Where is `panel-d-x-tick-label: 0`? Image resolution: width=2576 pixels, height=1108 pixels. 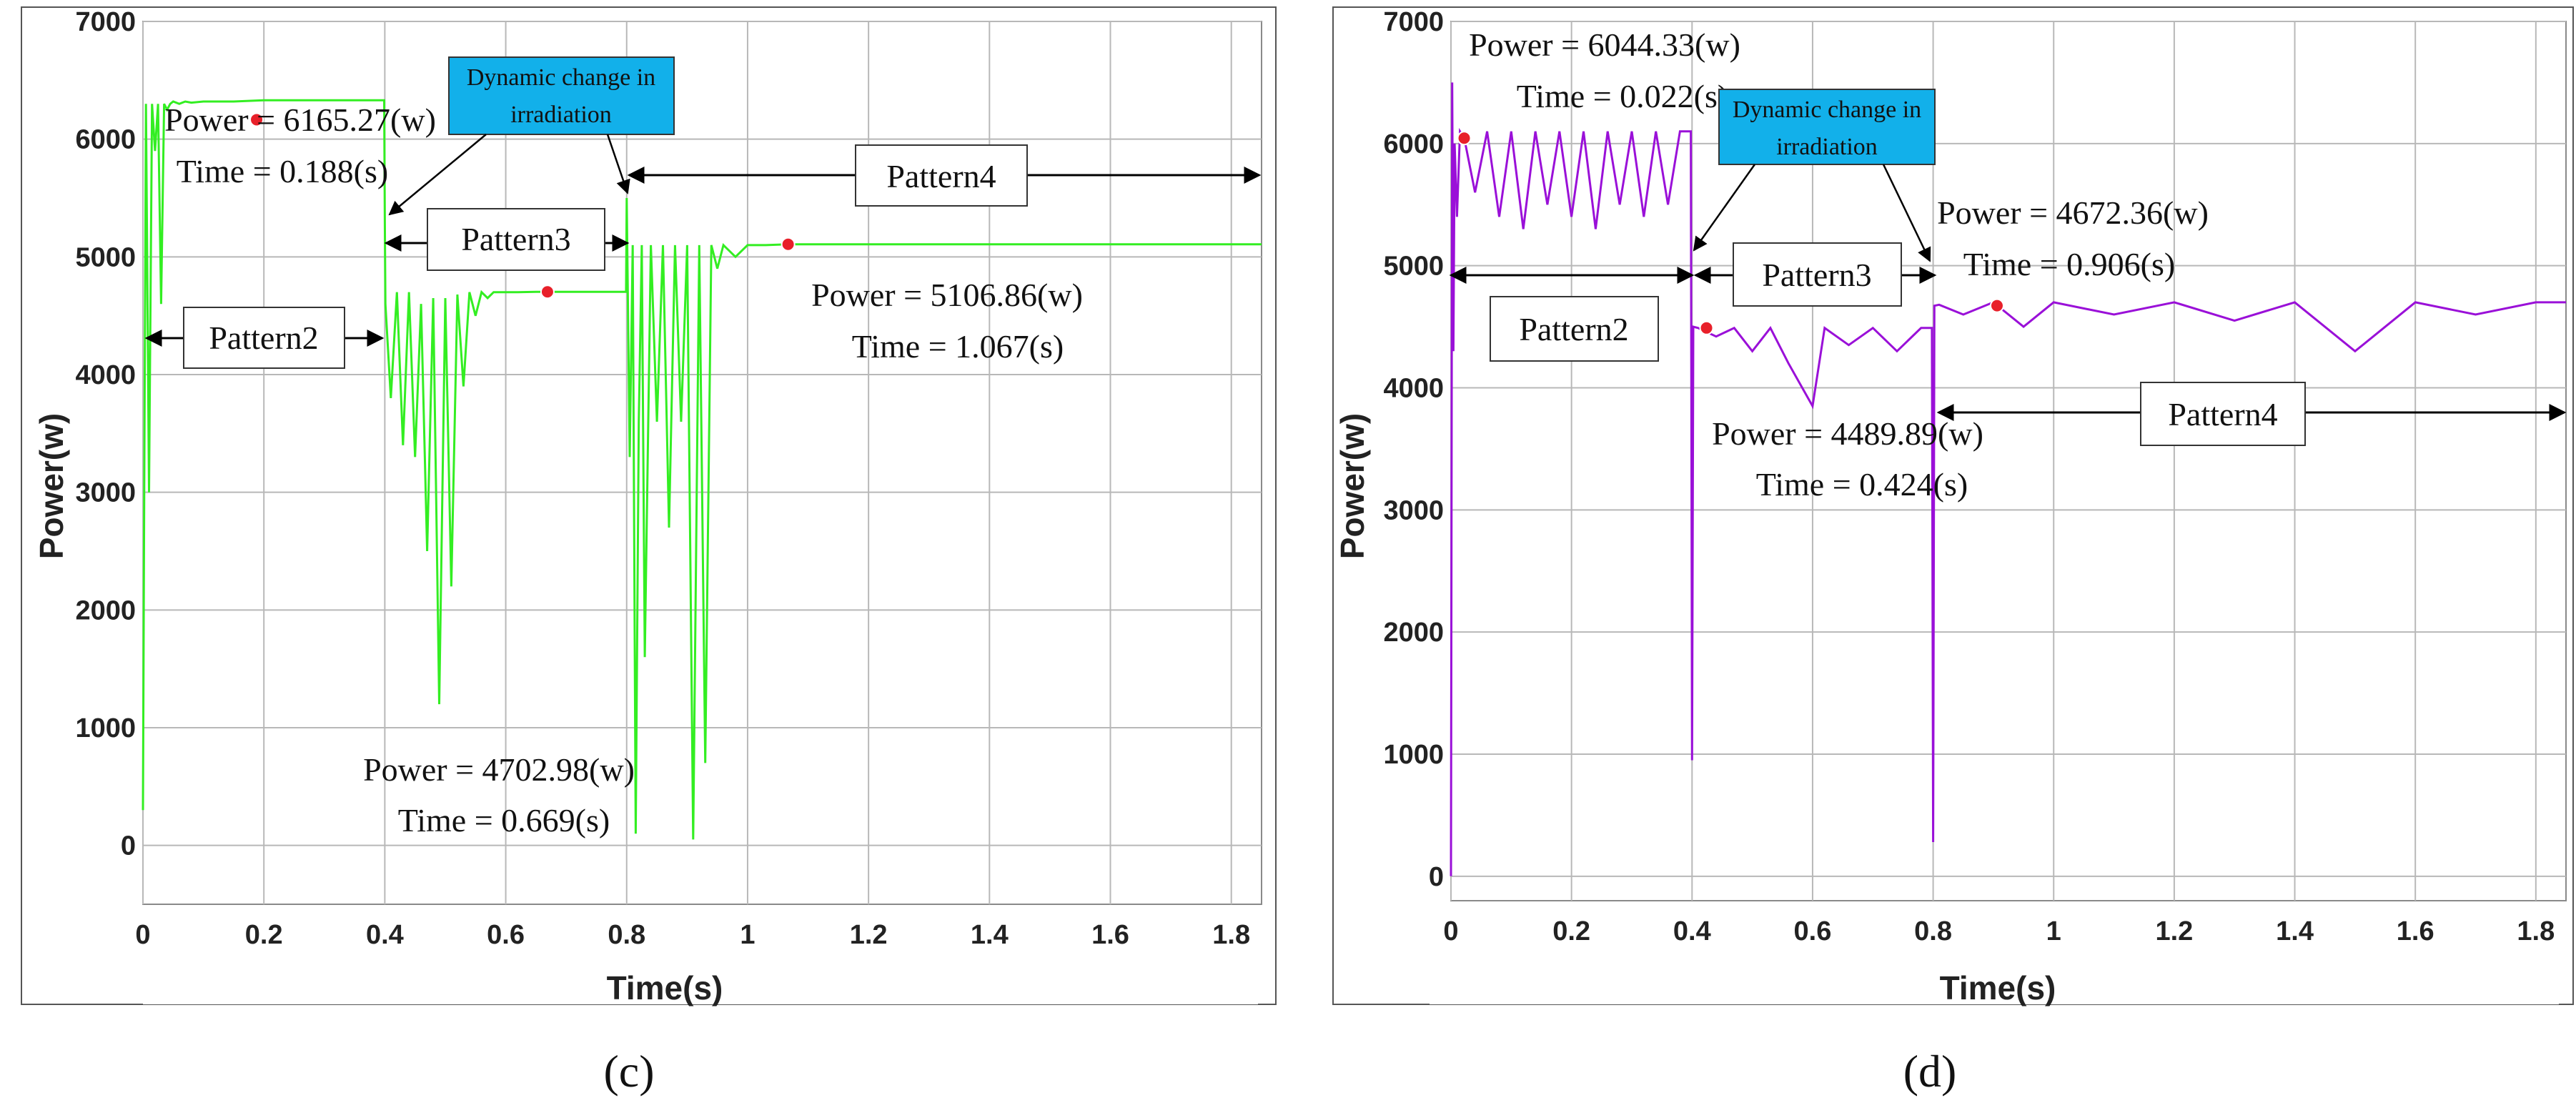
panel-d-x-tick-label: 0 is located at coordinates (1451, 931).